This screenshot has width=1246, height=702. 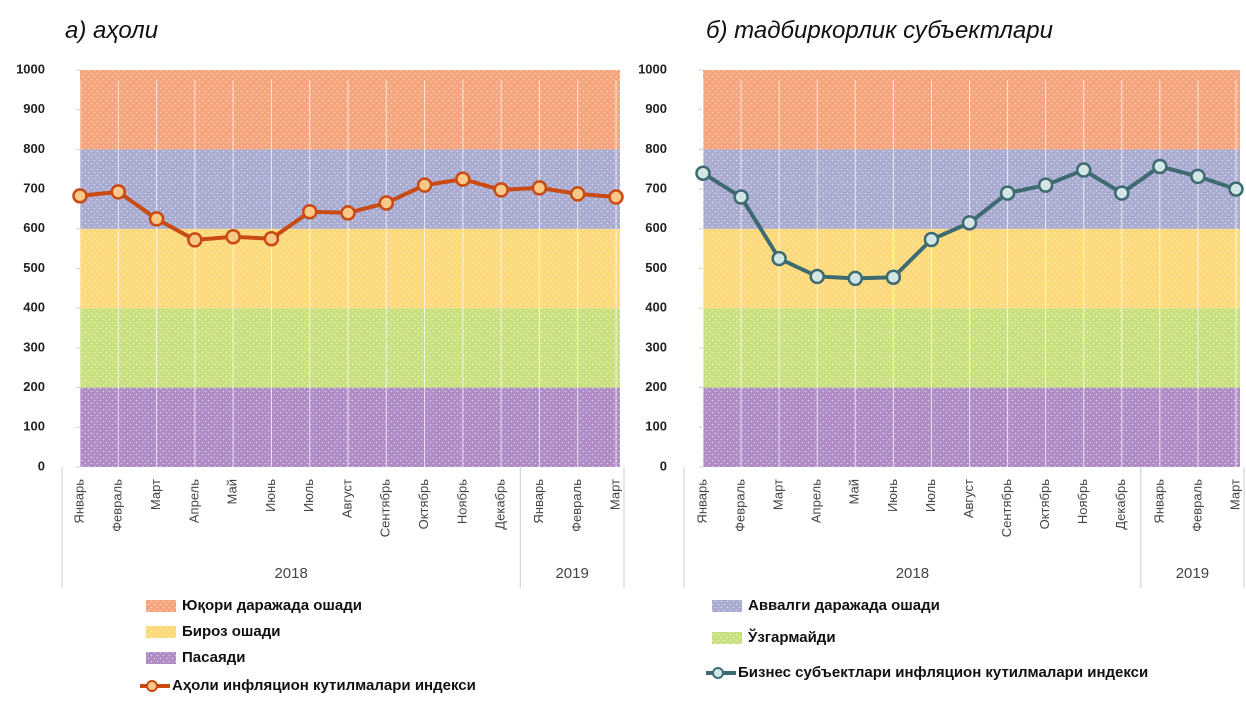 What do you see at coordinates (844, 605) in the screenshot?
I see `legend-label: Аввалги даражада ошади` at bounding box center [844, 605].